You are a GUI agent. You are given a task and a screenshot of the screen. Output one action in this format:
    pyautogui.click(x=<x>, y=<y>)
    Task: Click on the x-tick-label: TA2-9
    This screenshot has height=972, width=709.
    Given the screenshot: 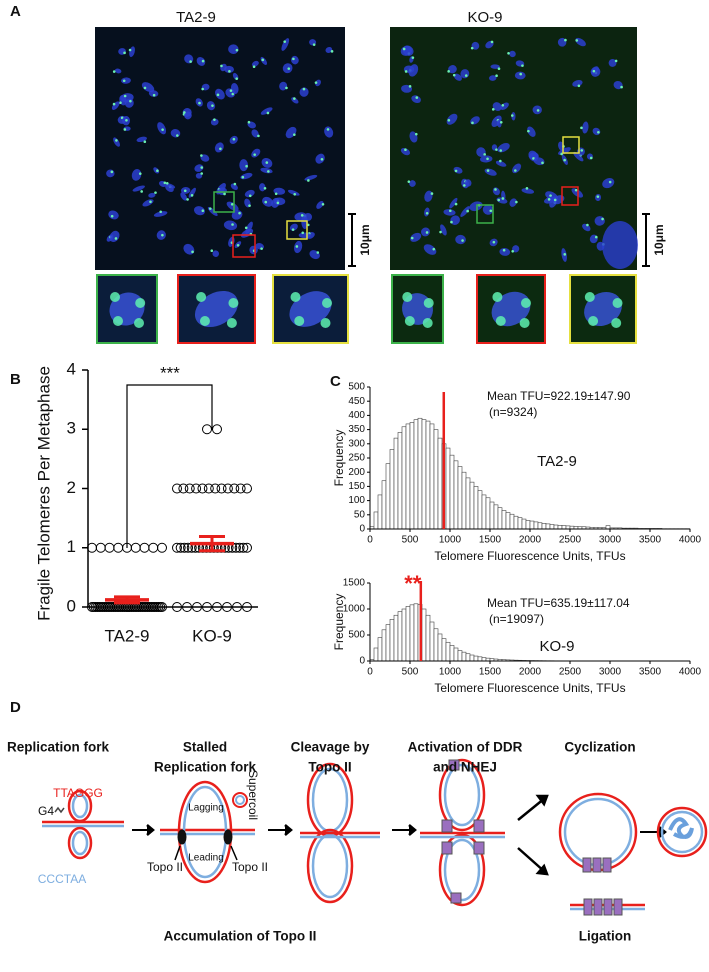 What is the action you would take?
    pyautogui.click(x=126, y=635)
    